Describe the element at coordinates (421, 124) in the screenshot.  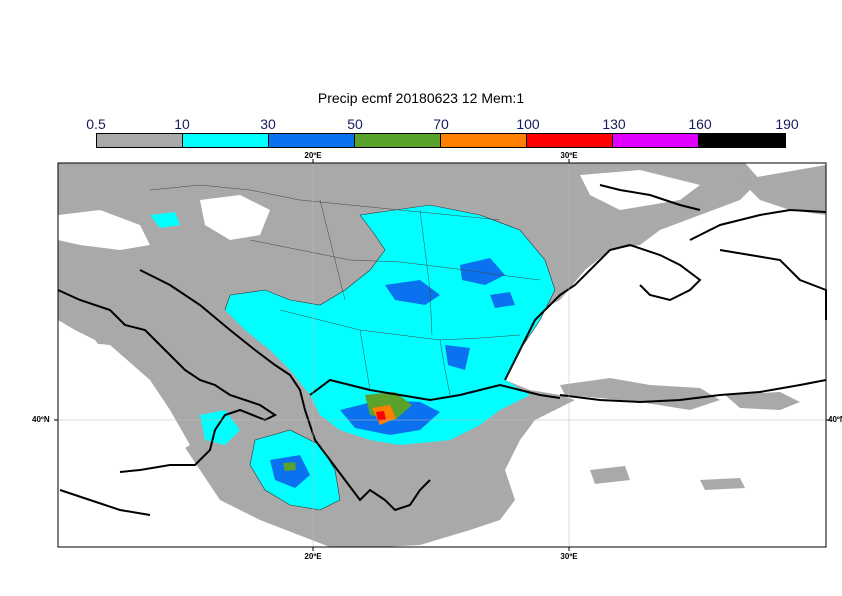
I see `legend-labels: 0.5 10 30 50 70 100 130 160 190` at that location.